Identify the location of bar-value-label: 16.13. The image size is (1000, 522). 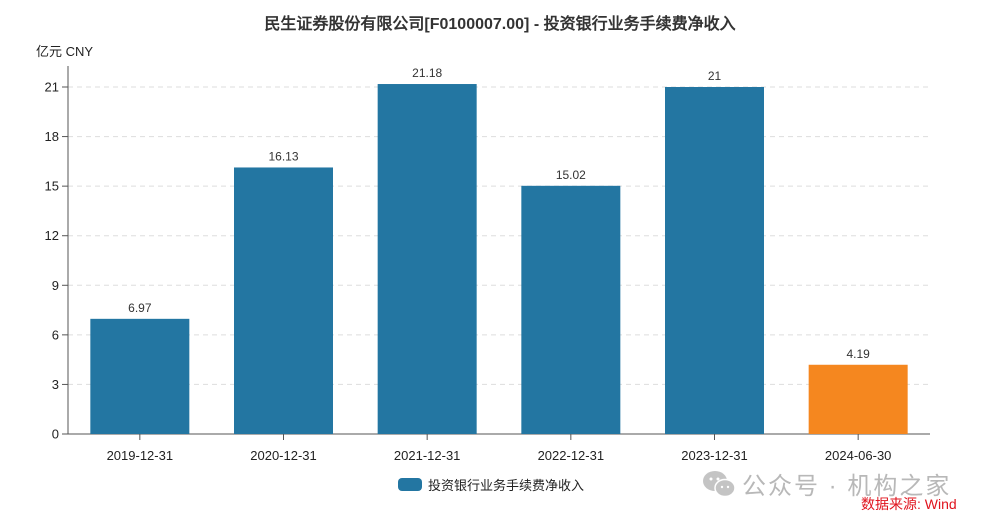
(283, 156).